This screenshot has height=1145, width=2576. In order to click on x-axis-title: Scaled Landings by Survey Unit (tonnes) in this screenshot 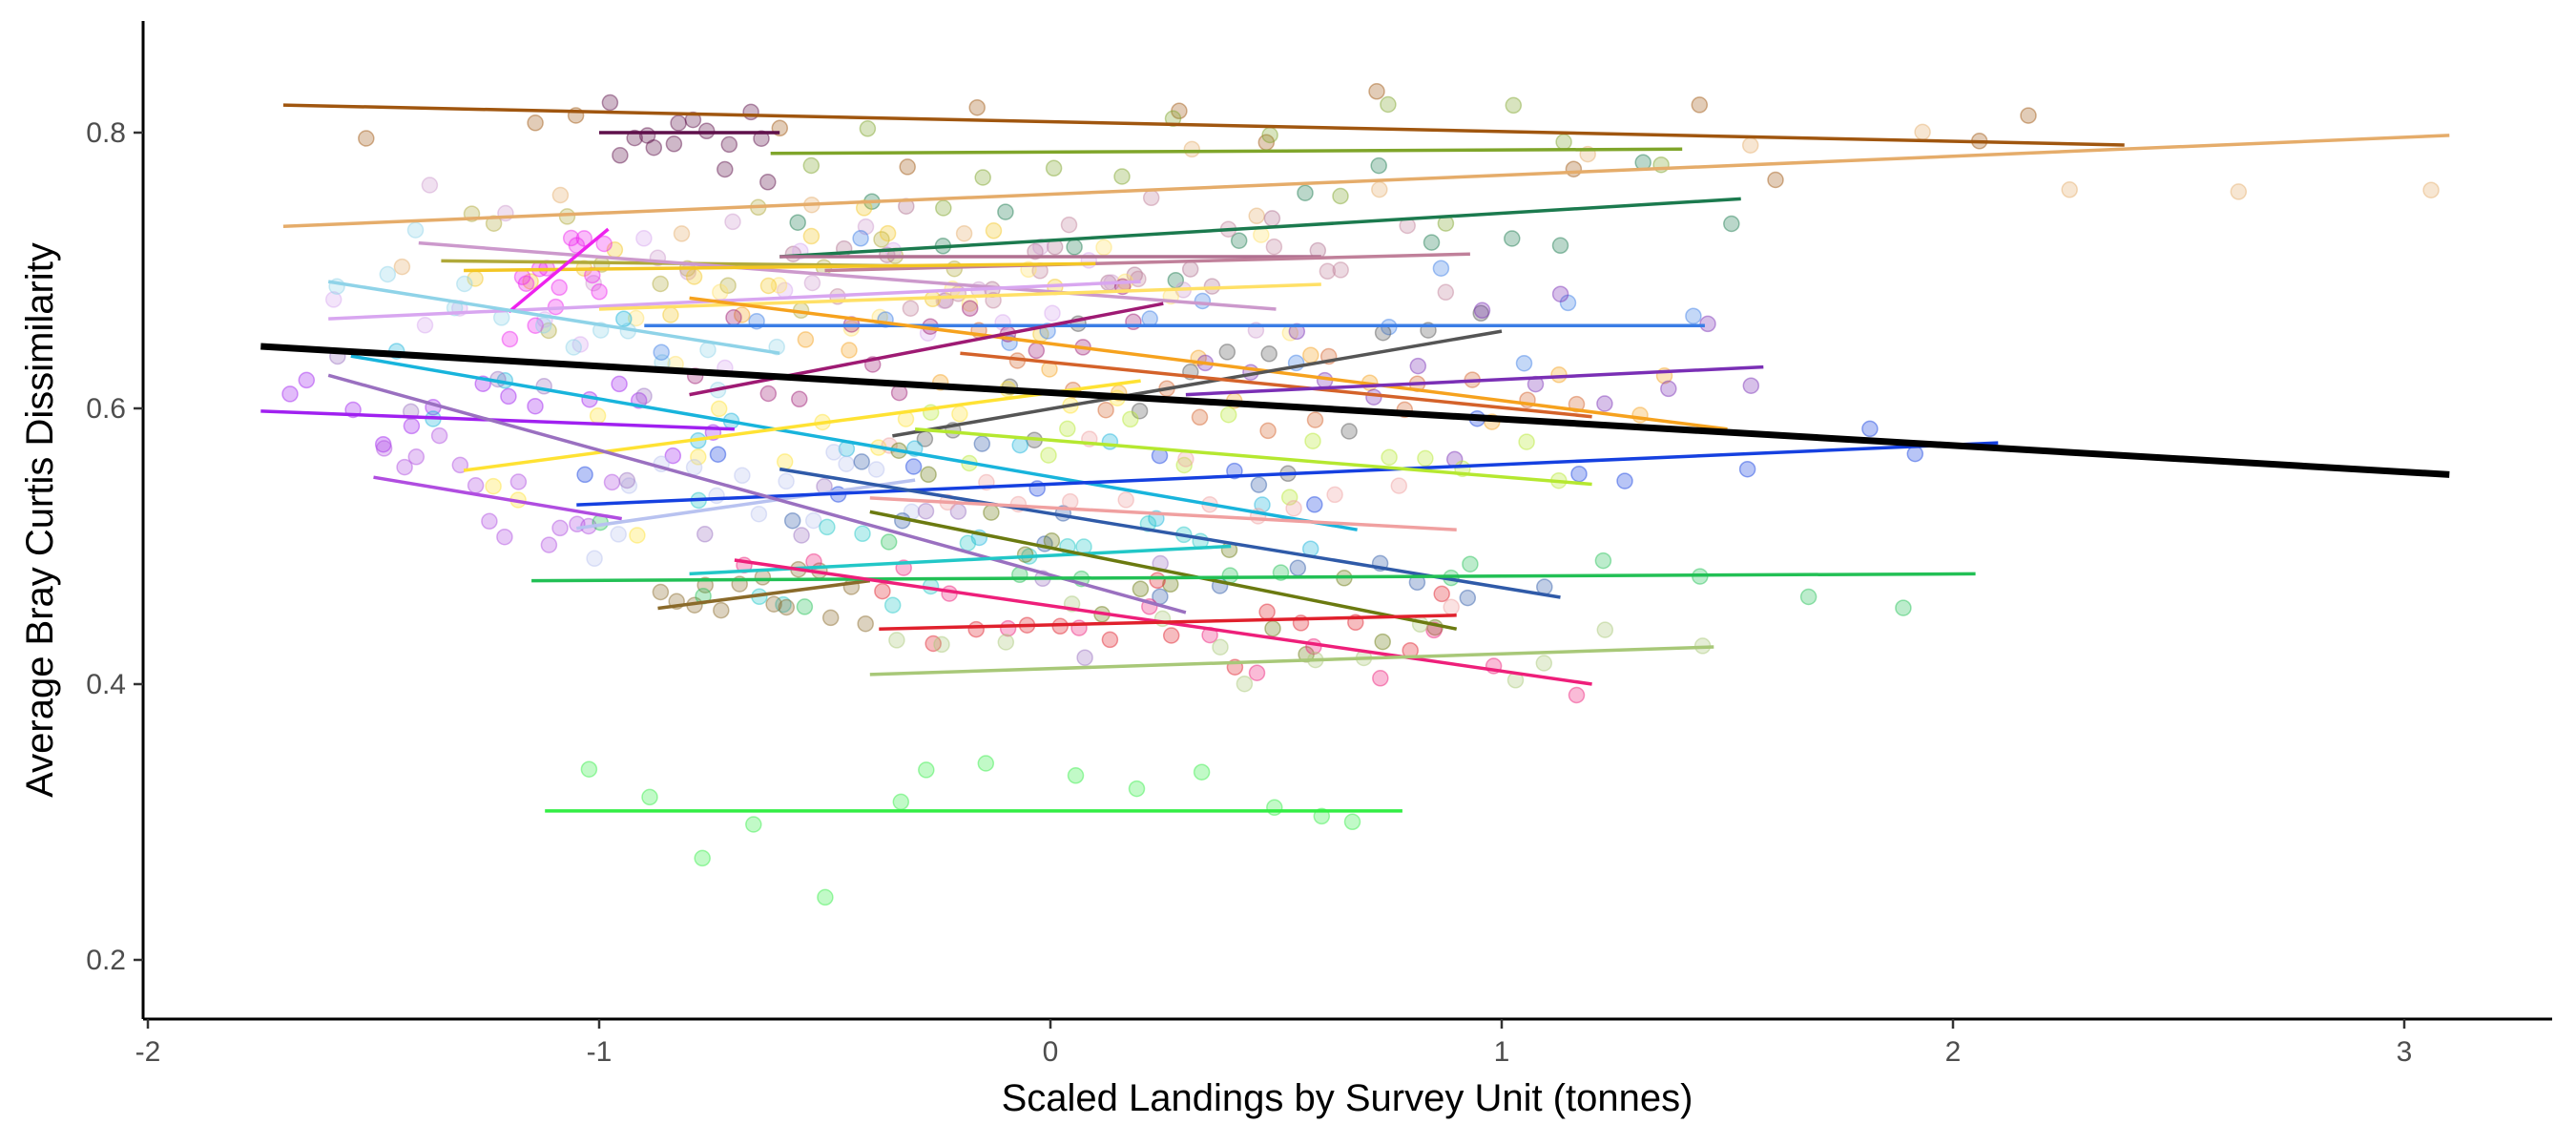, I will do `click(1347, 1098)`.